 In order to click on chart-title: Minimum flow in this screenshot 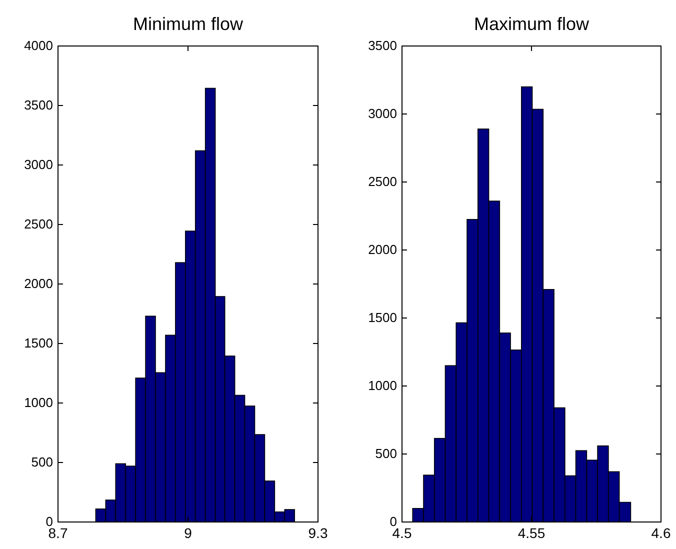, I will do `click(188, 24)`.